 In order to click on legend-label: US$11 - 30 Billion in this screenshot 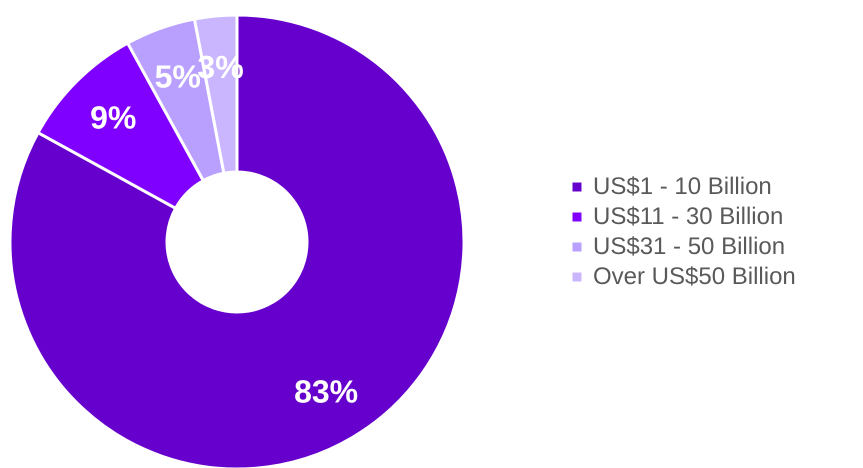, I will do `click(688, 216)`.